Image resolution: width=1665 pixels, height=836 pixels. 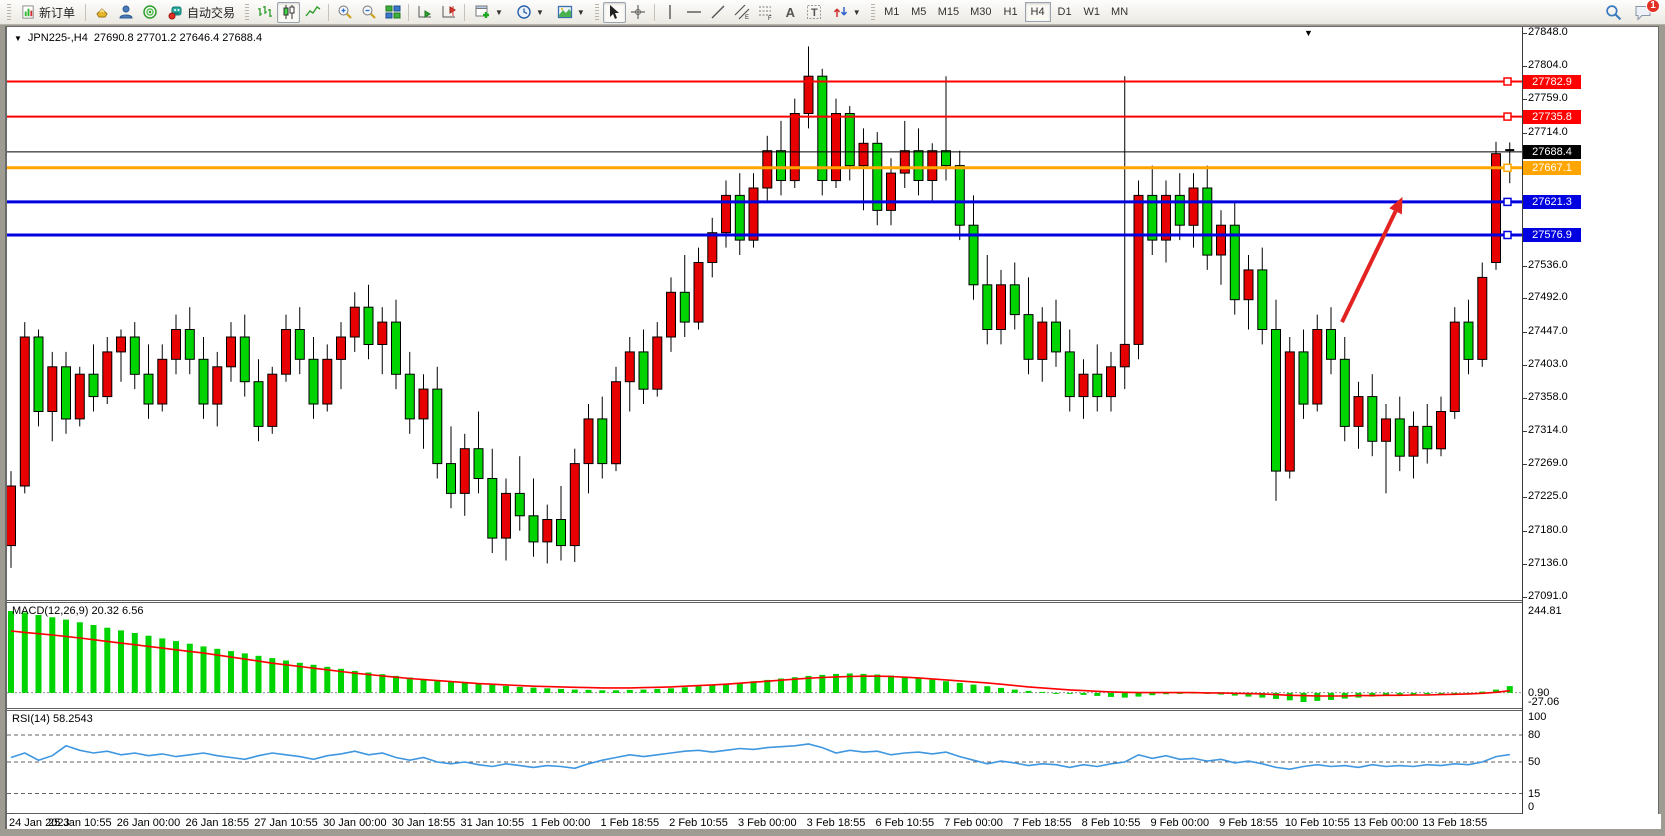 I want to click on price-tick-label: 27269.0, so click(x=1548, y=463).